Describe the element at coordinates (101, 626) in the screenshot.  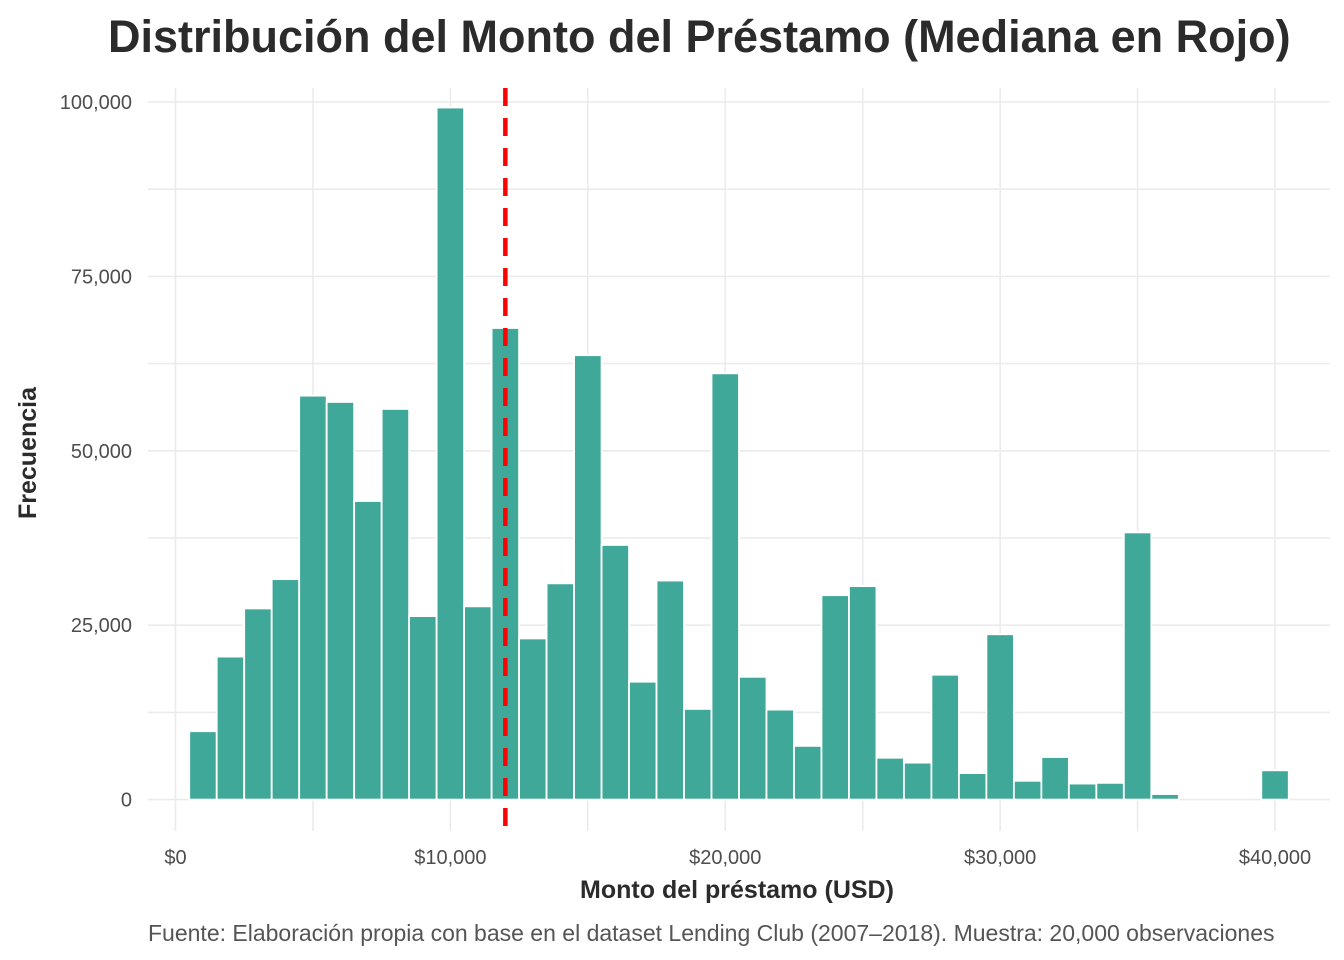
I see `y-tick-label: 25,000` at that location.